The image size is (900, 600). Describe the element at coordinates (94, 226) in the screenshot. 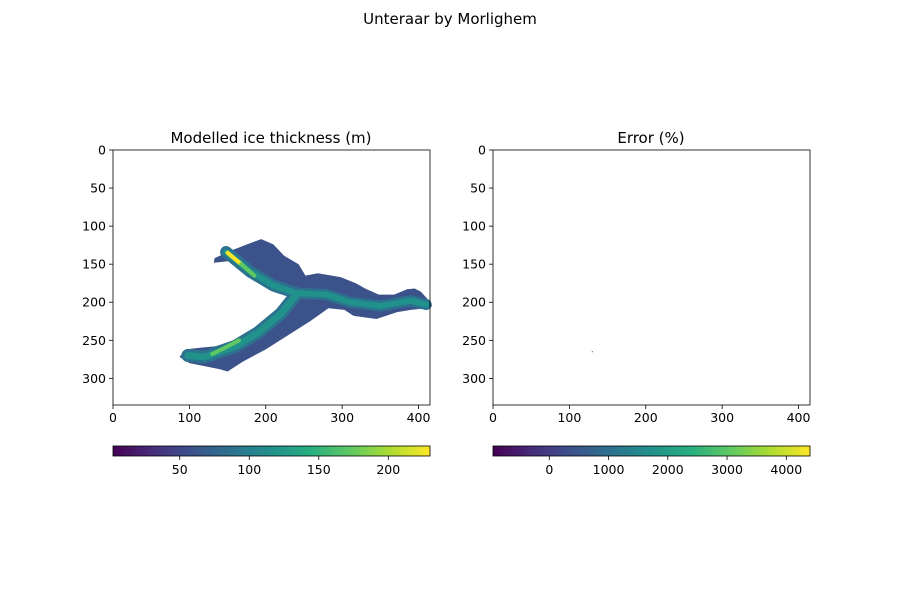

I see `thickness-y-tick-label: 100` at that location.